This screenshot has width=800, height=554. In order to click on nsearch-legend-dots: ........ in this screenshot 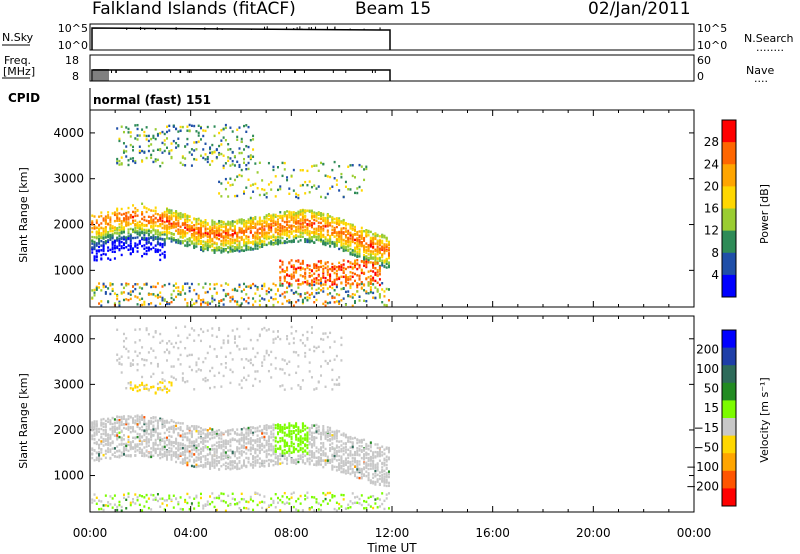, I will do `click(770, 47)`.